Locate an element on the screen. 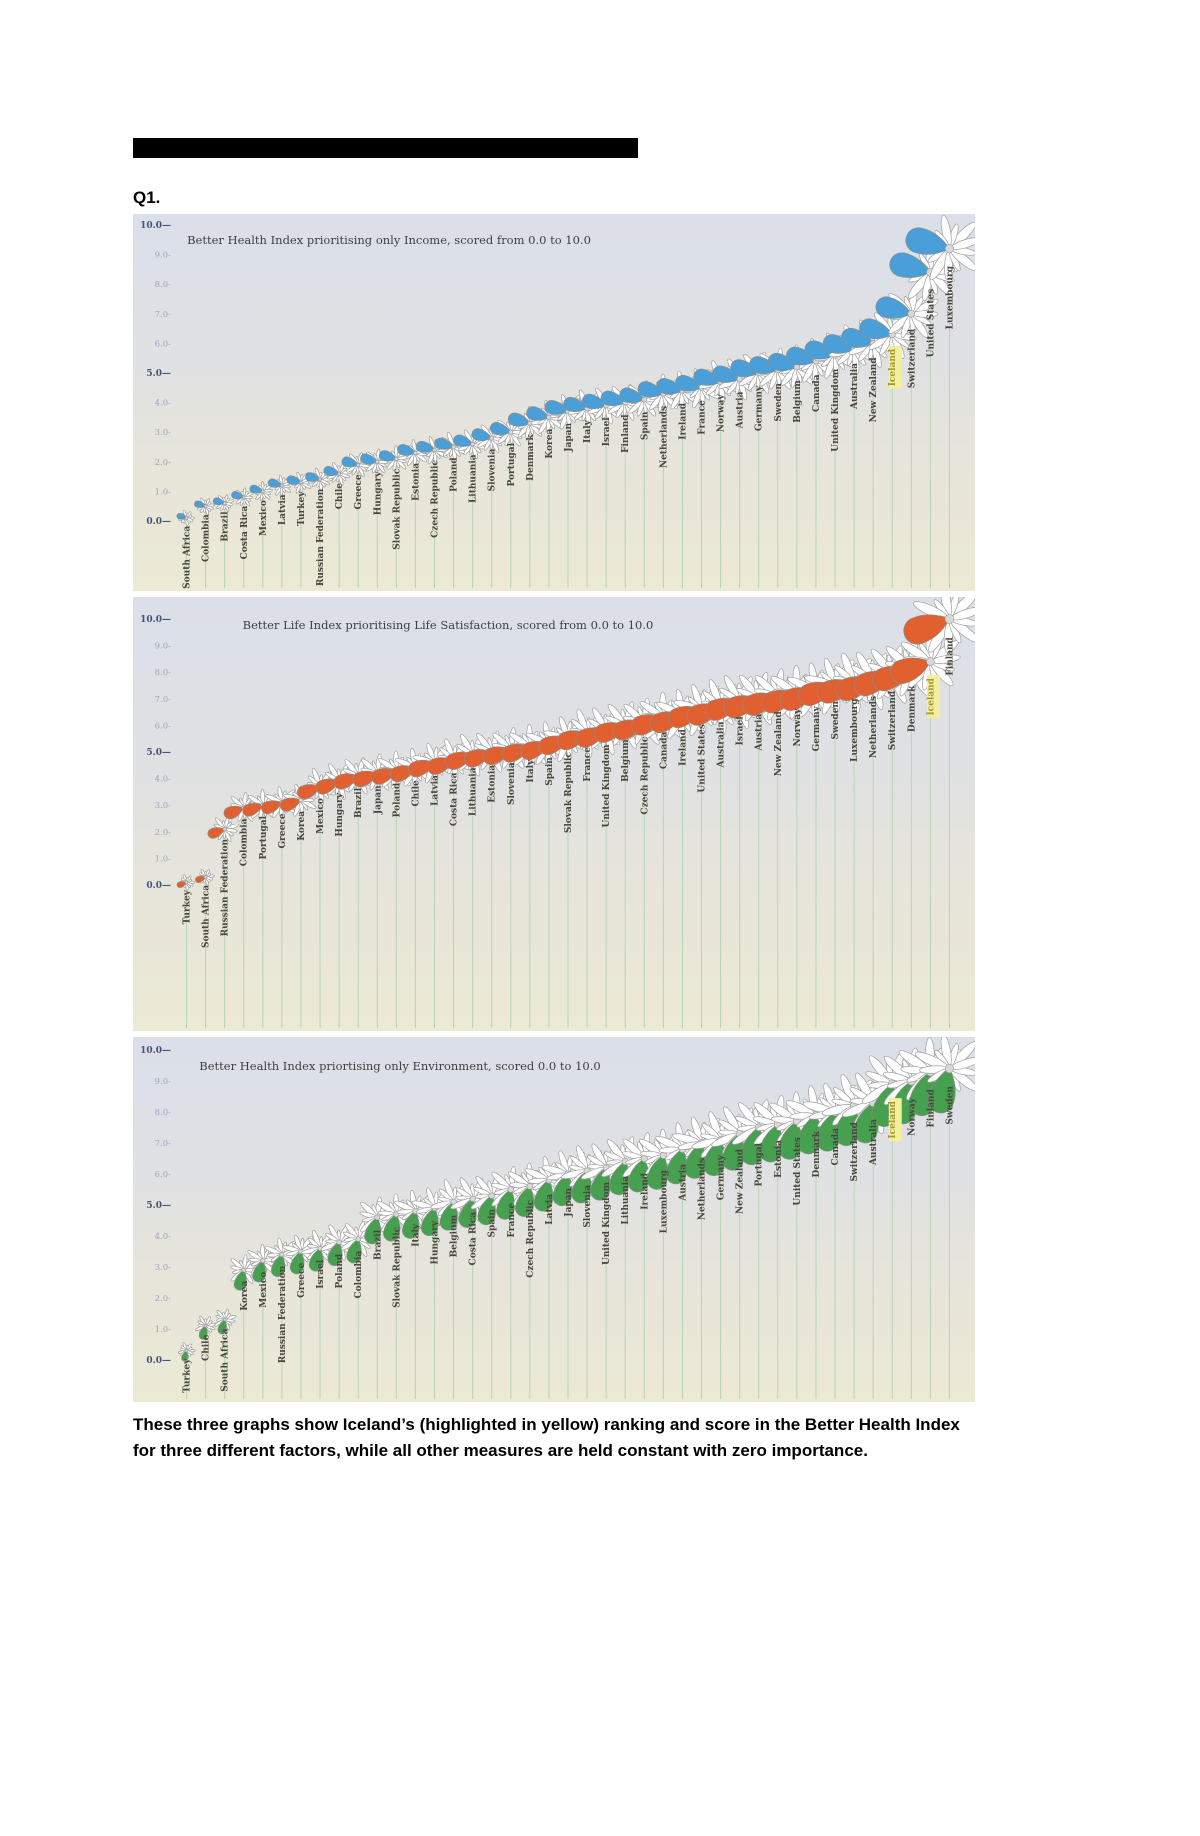 This screenshot has height=1836, width=1200. country-label: Latvia is located at coordinates (550, 1209).